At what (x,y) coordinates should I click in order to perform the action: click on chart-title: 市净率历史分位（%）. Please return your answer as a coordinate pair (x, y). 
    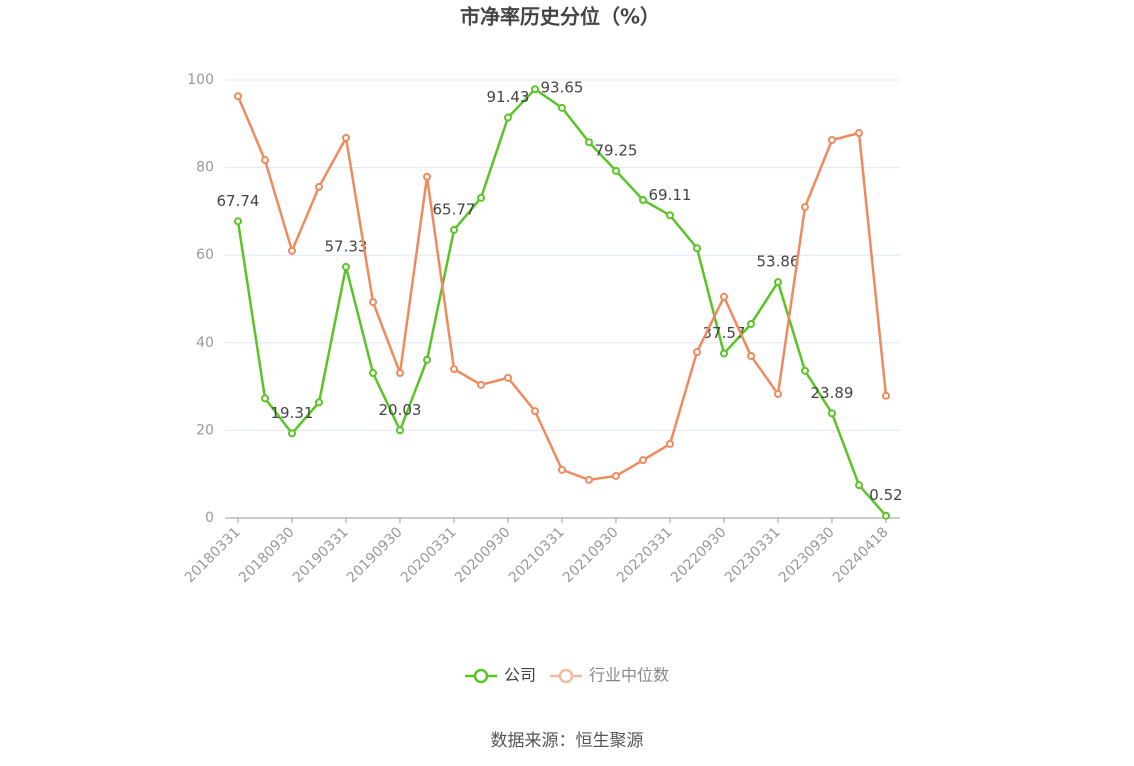
    Looking at the image, I should click on (560, 17).